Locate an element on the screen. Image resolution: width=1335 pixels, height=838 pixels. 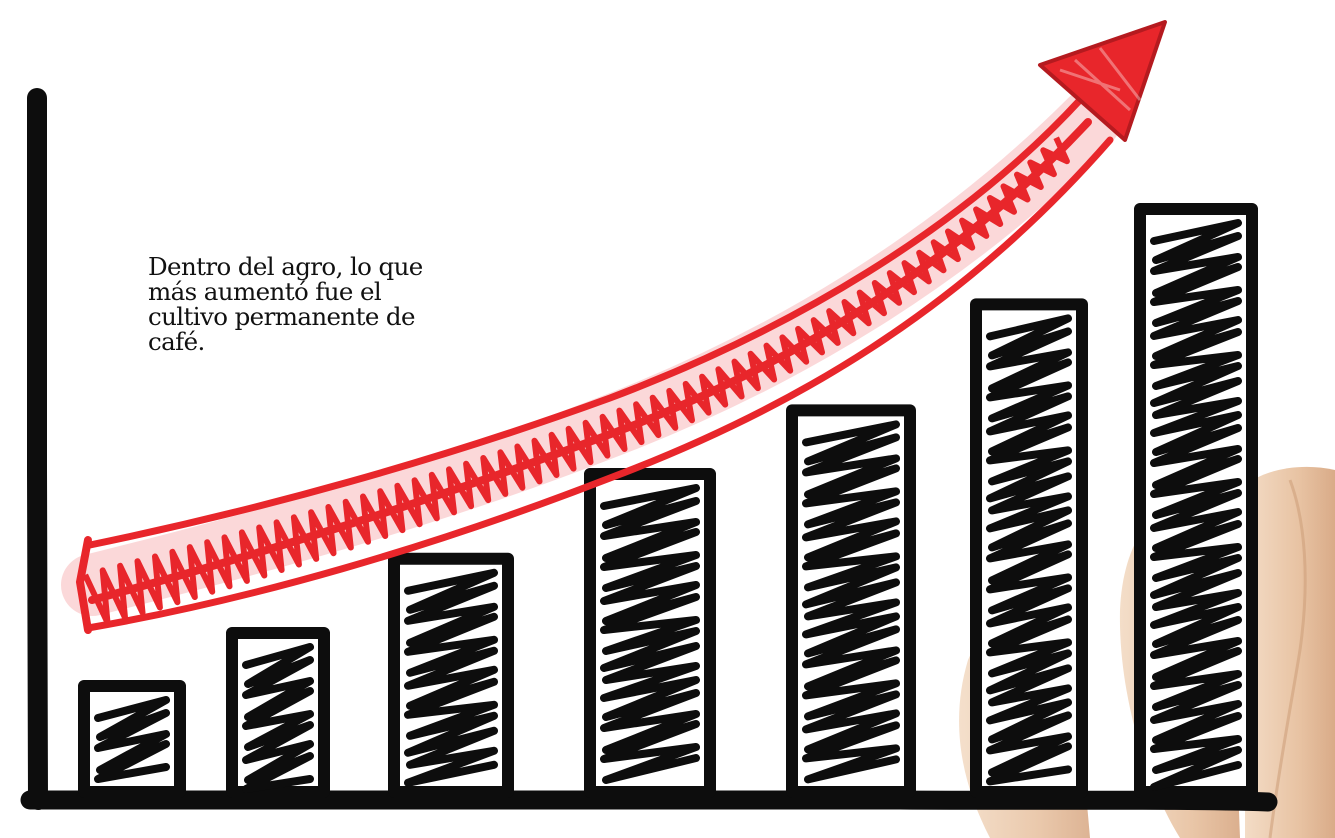
y-axis is located at coordinates (37, 449).